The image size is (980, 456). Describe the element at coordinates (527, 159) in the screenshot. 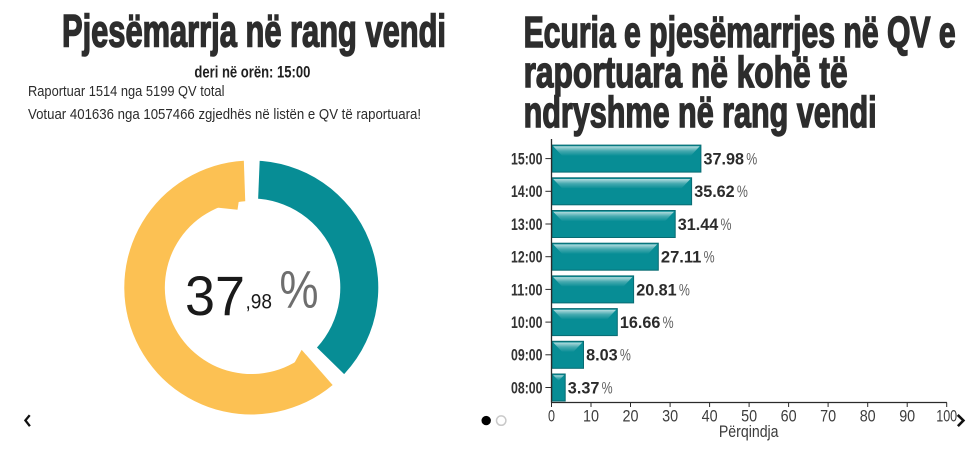

I see `svg-text: 15:00` at that location.